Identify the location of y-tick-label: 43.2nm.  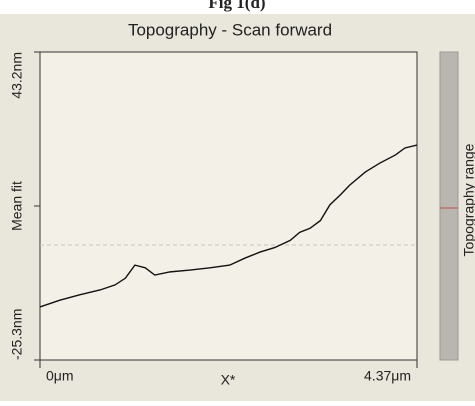
(17, 75).